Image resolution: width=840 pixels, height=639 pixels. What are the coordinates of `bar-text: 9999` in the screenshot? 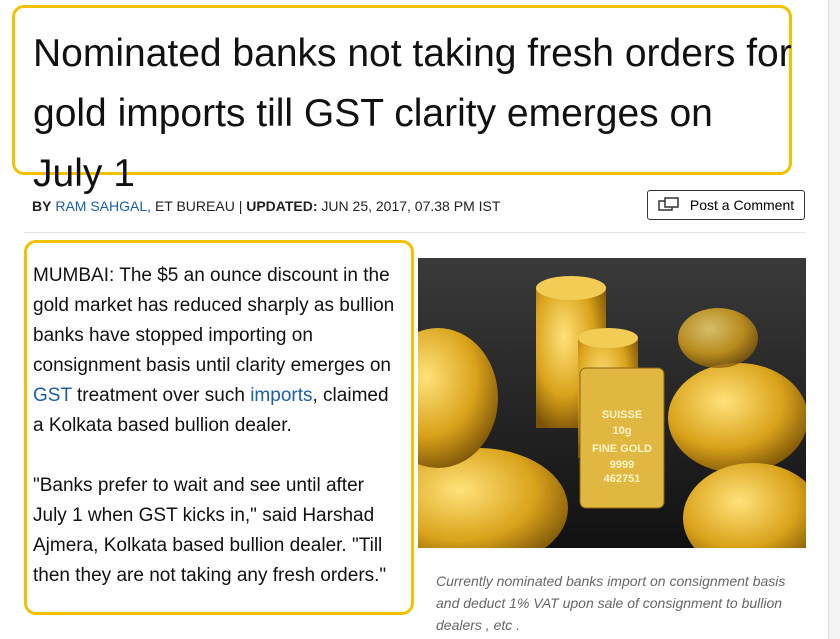 It's located at (622, 465).